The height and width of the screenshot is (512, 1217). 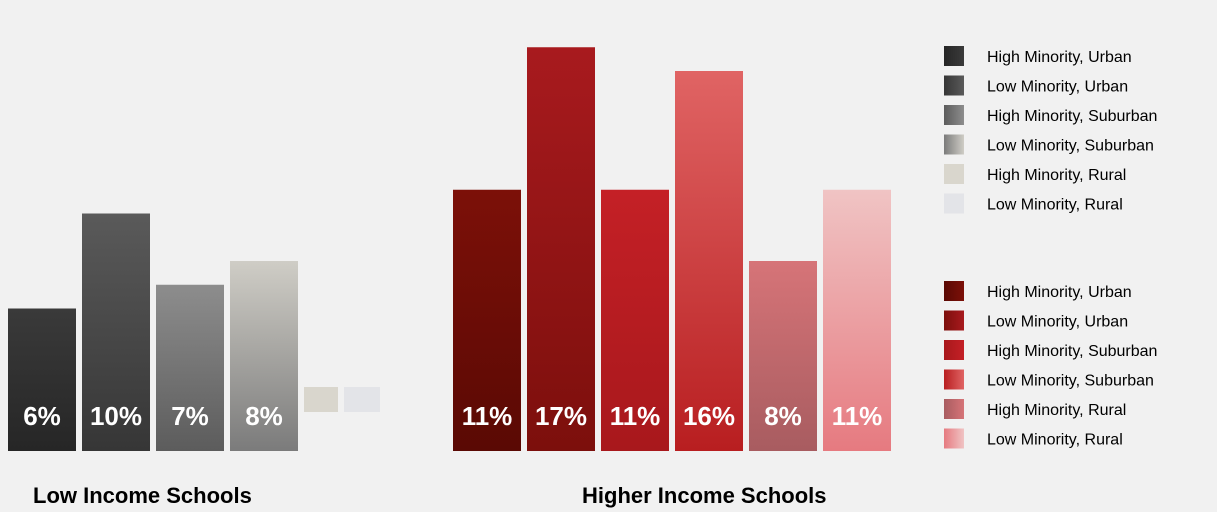 I want to click on bar-value-label: 16%, so click(x=709, y=416).